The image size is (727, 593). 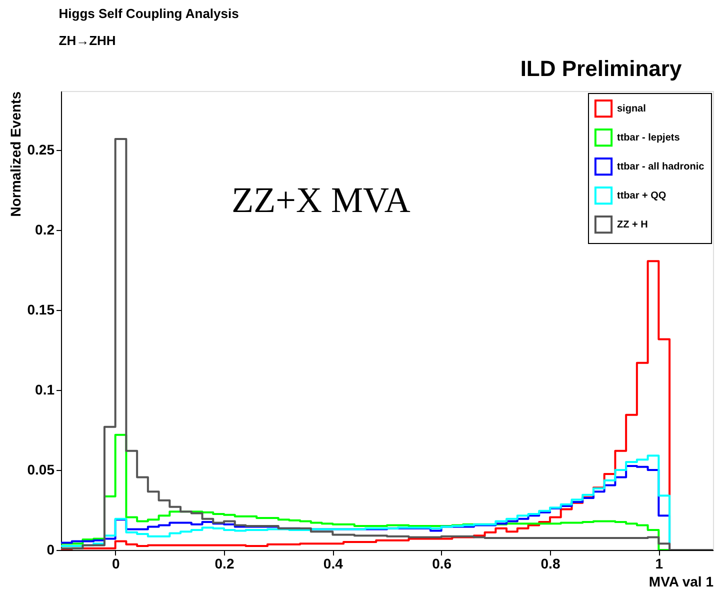 What do you see at coordinates (601, 68) in the screenshot?
I see `text: ILD Preliminary` at bounding box center [601, 68].